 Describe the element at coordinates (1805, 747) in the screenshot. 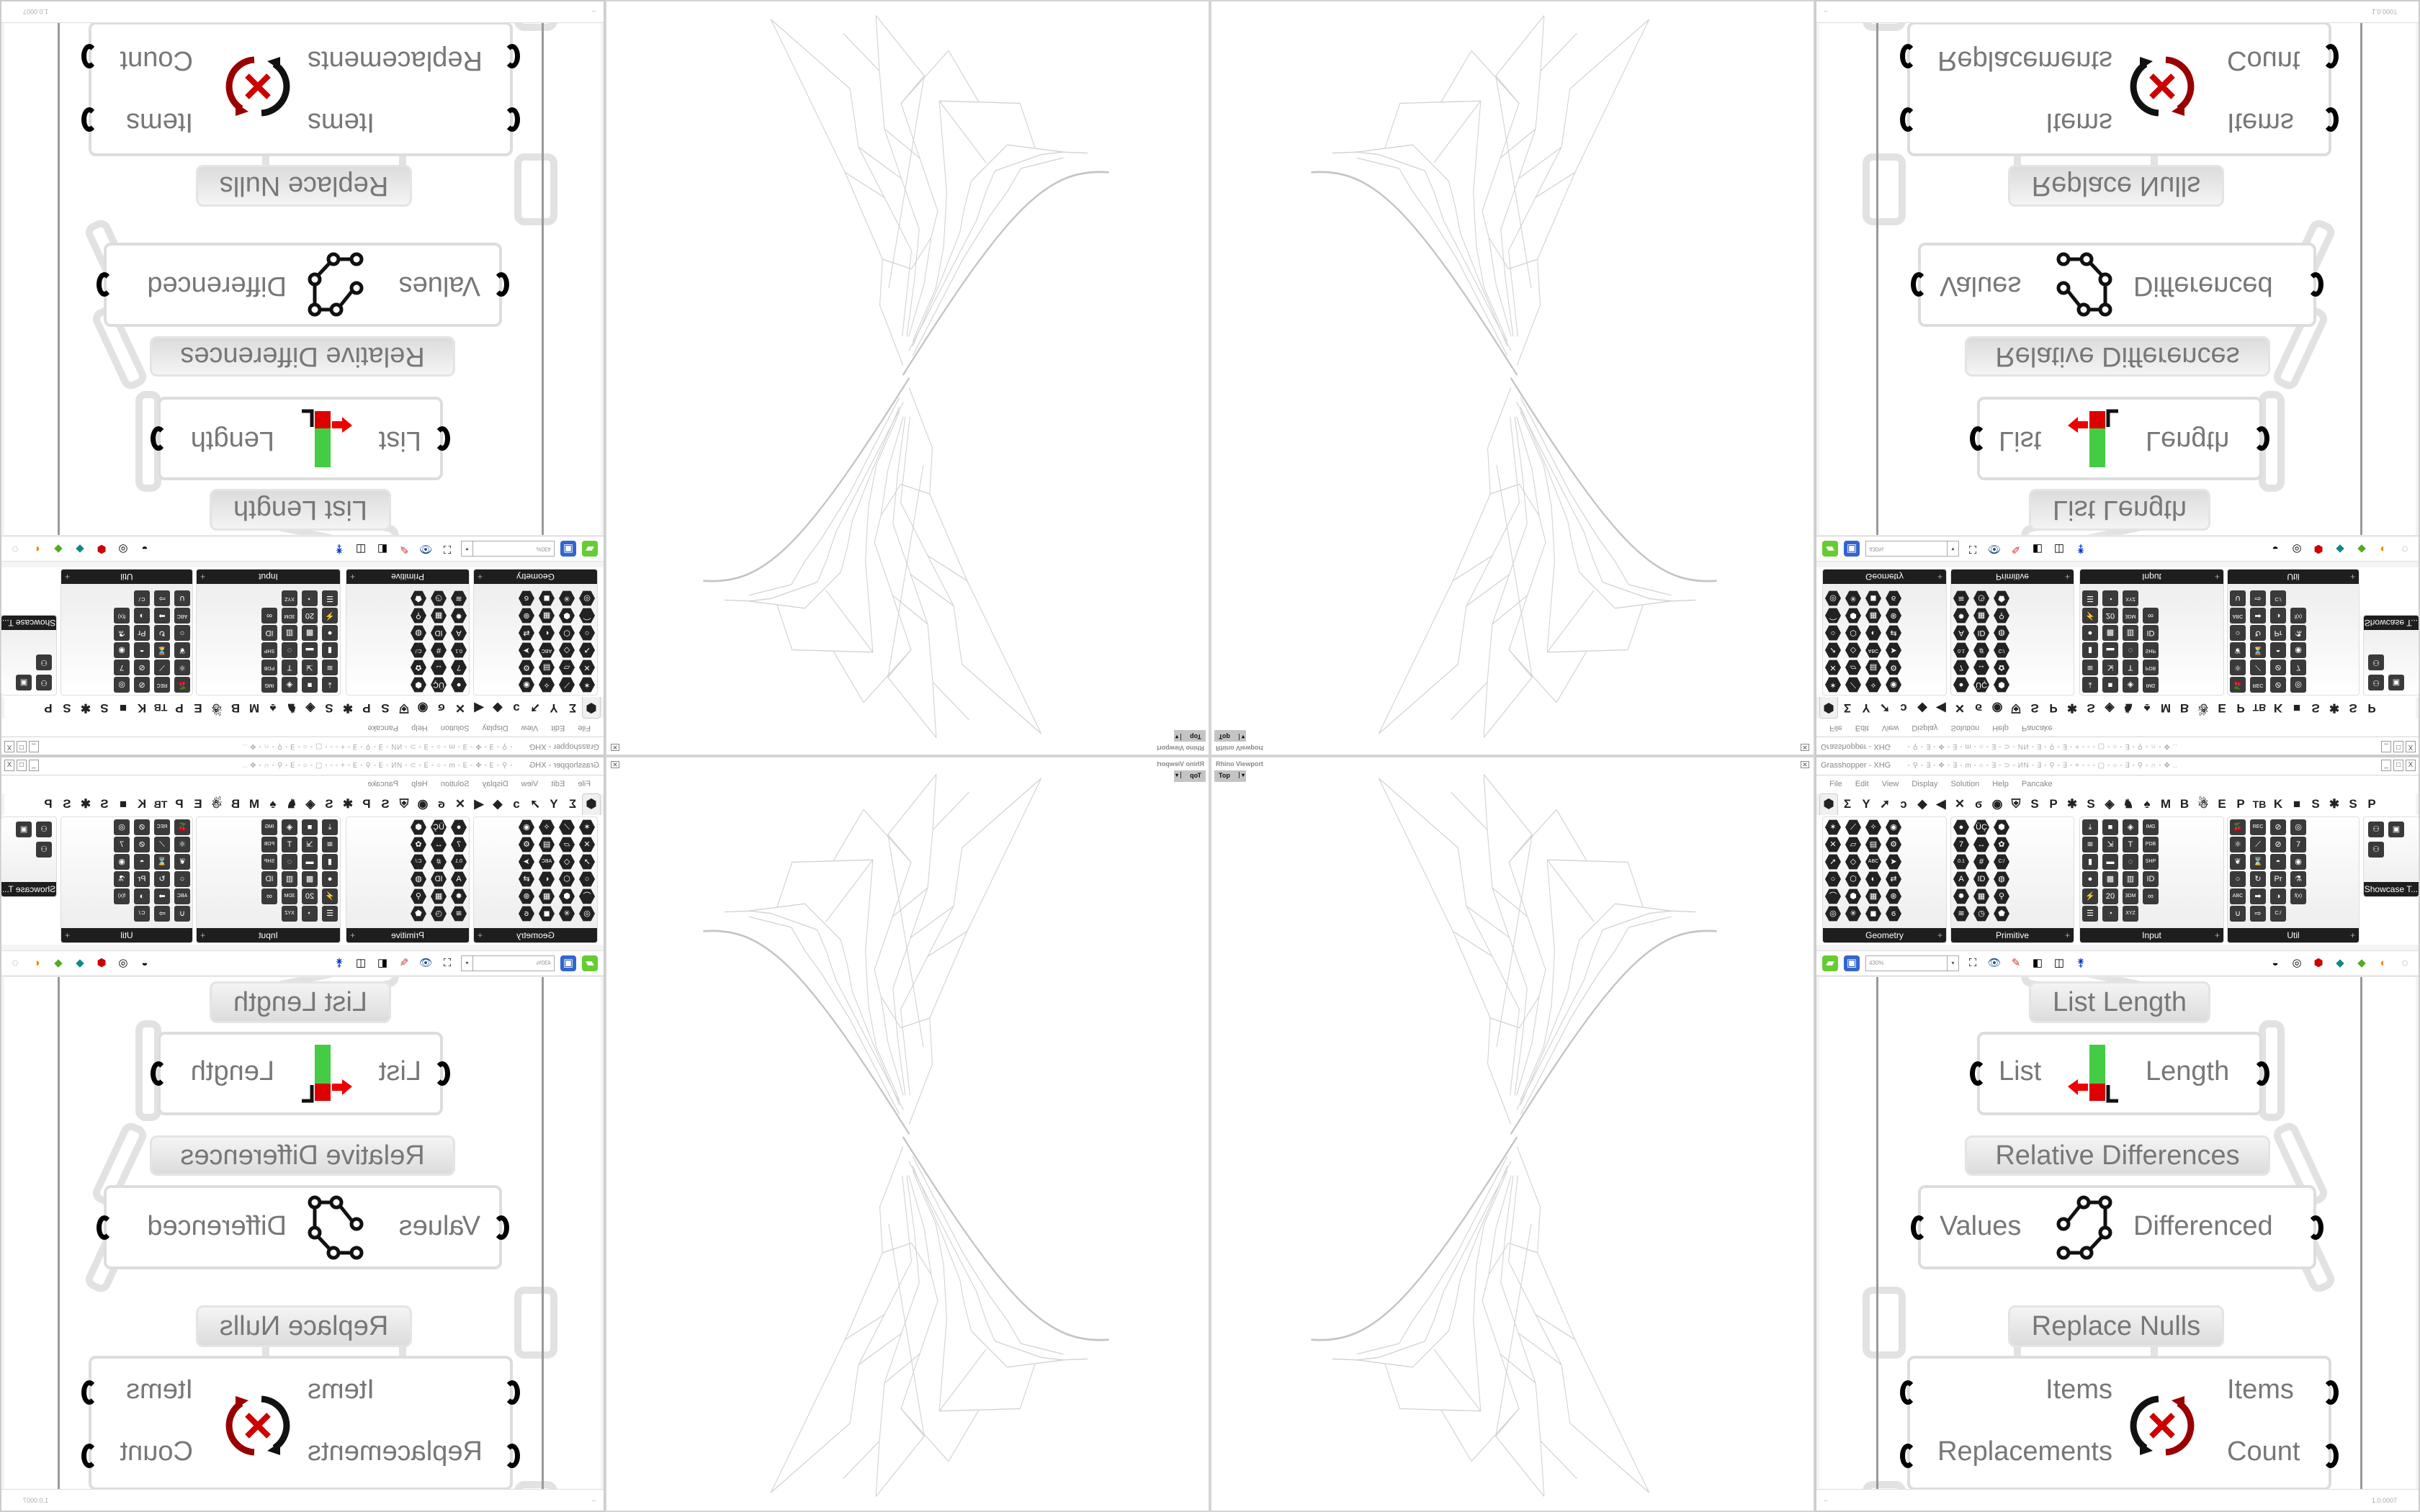

I see `close-icon: ✕` at that location.